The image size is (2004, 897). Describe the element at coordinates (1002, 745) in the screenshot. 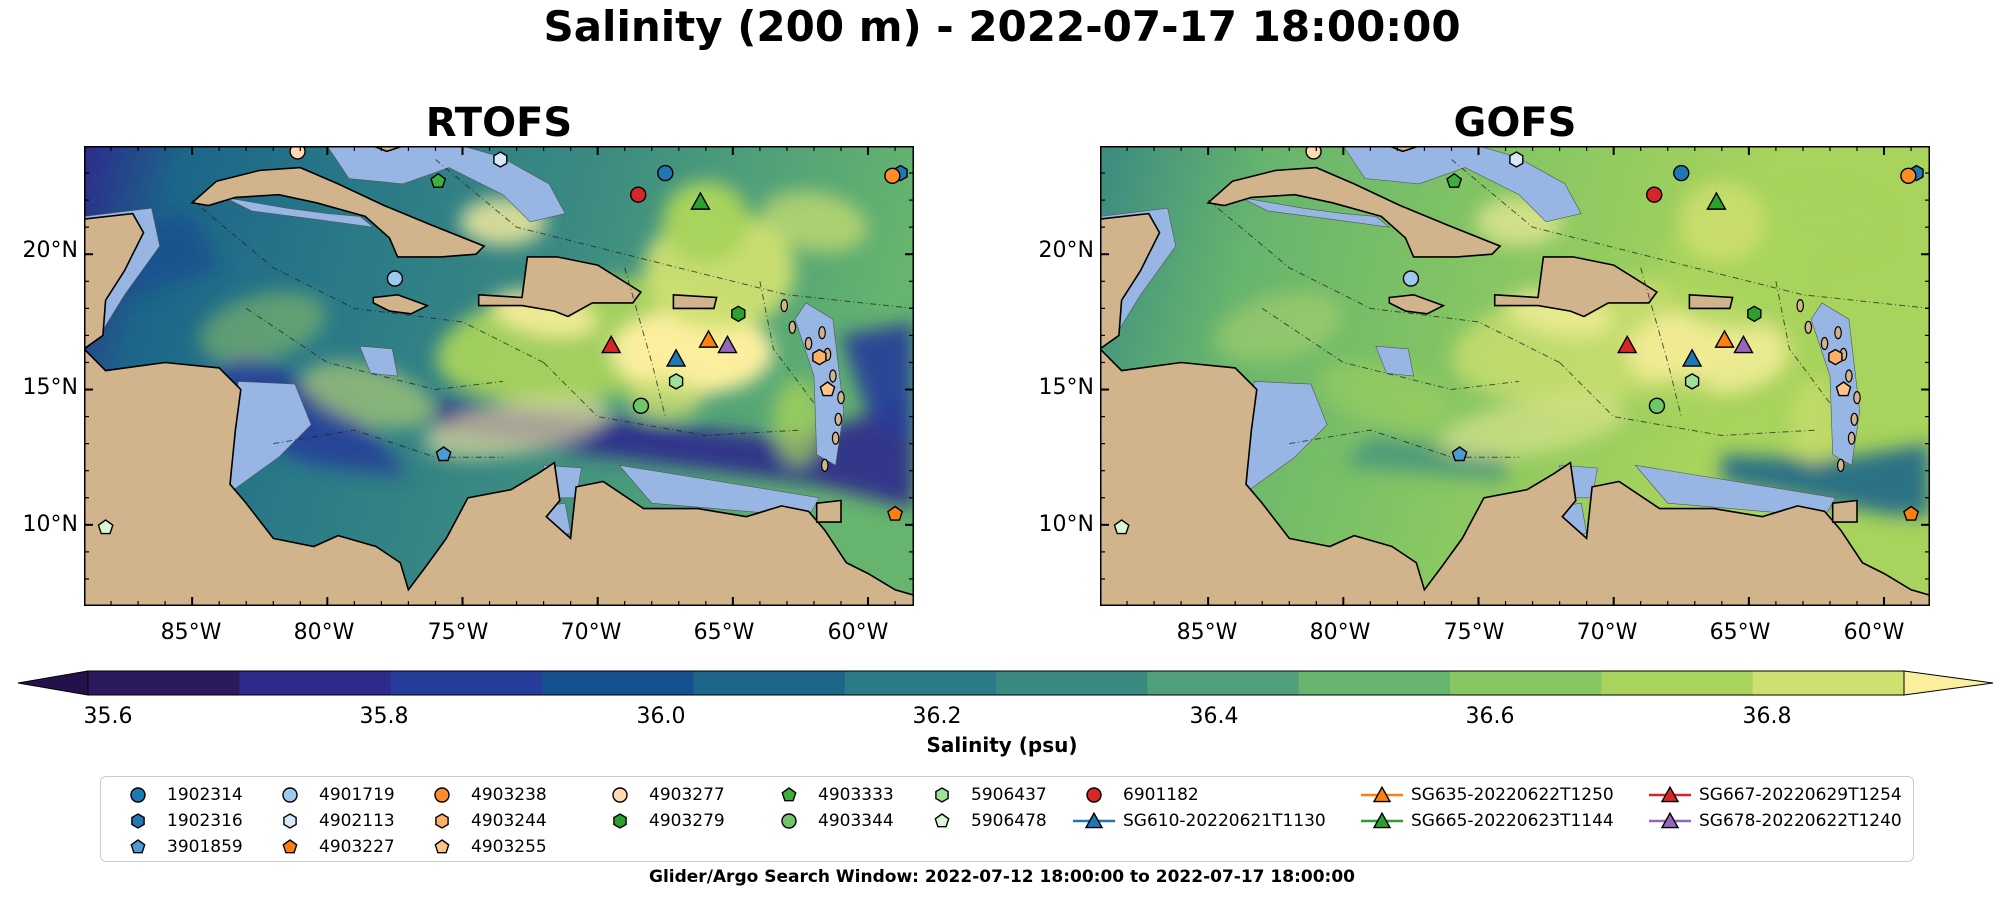

I see `colorbar-label: Salinity (psu)` at that location.